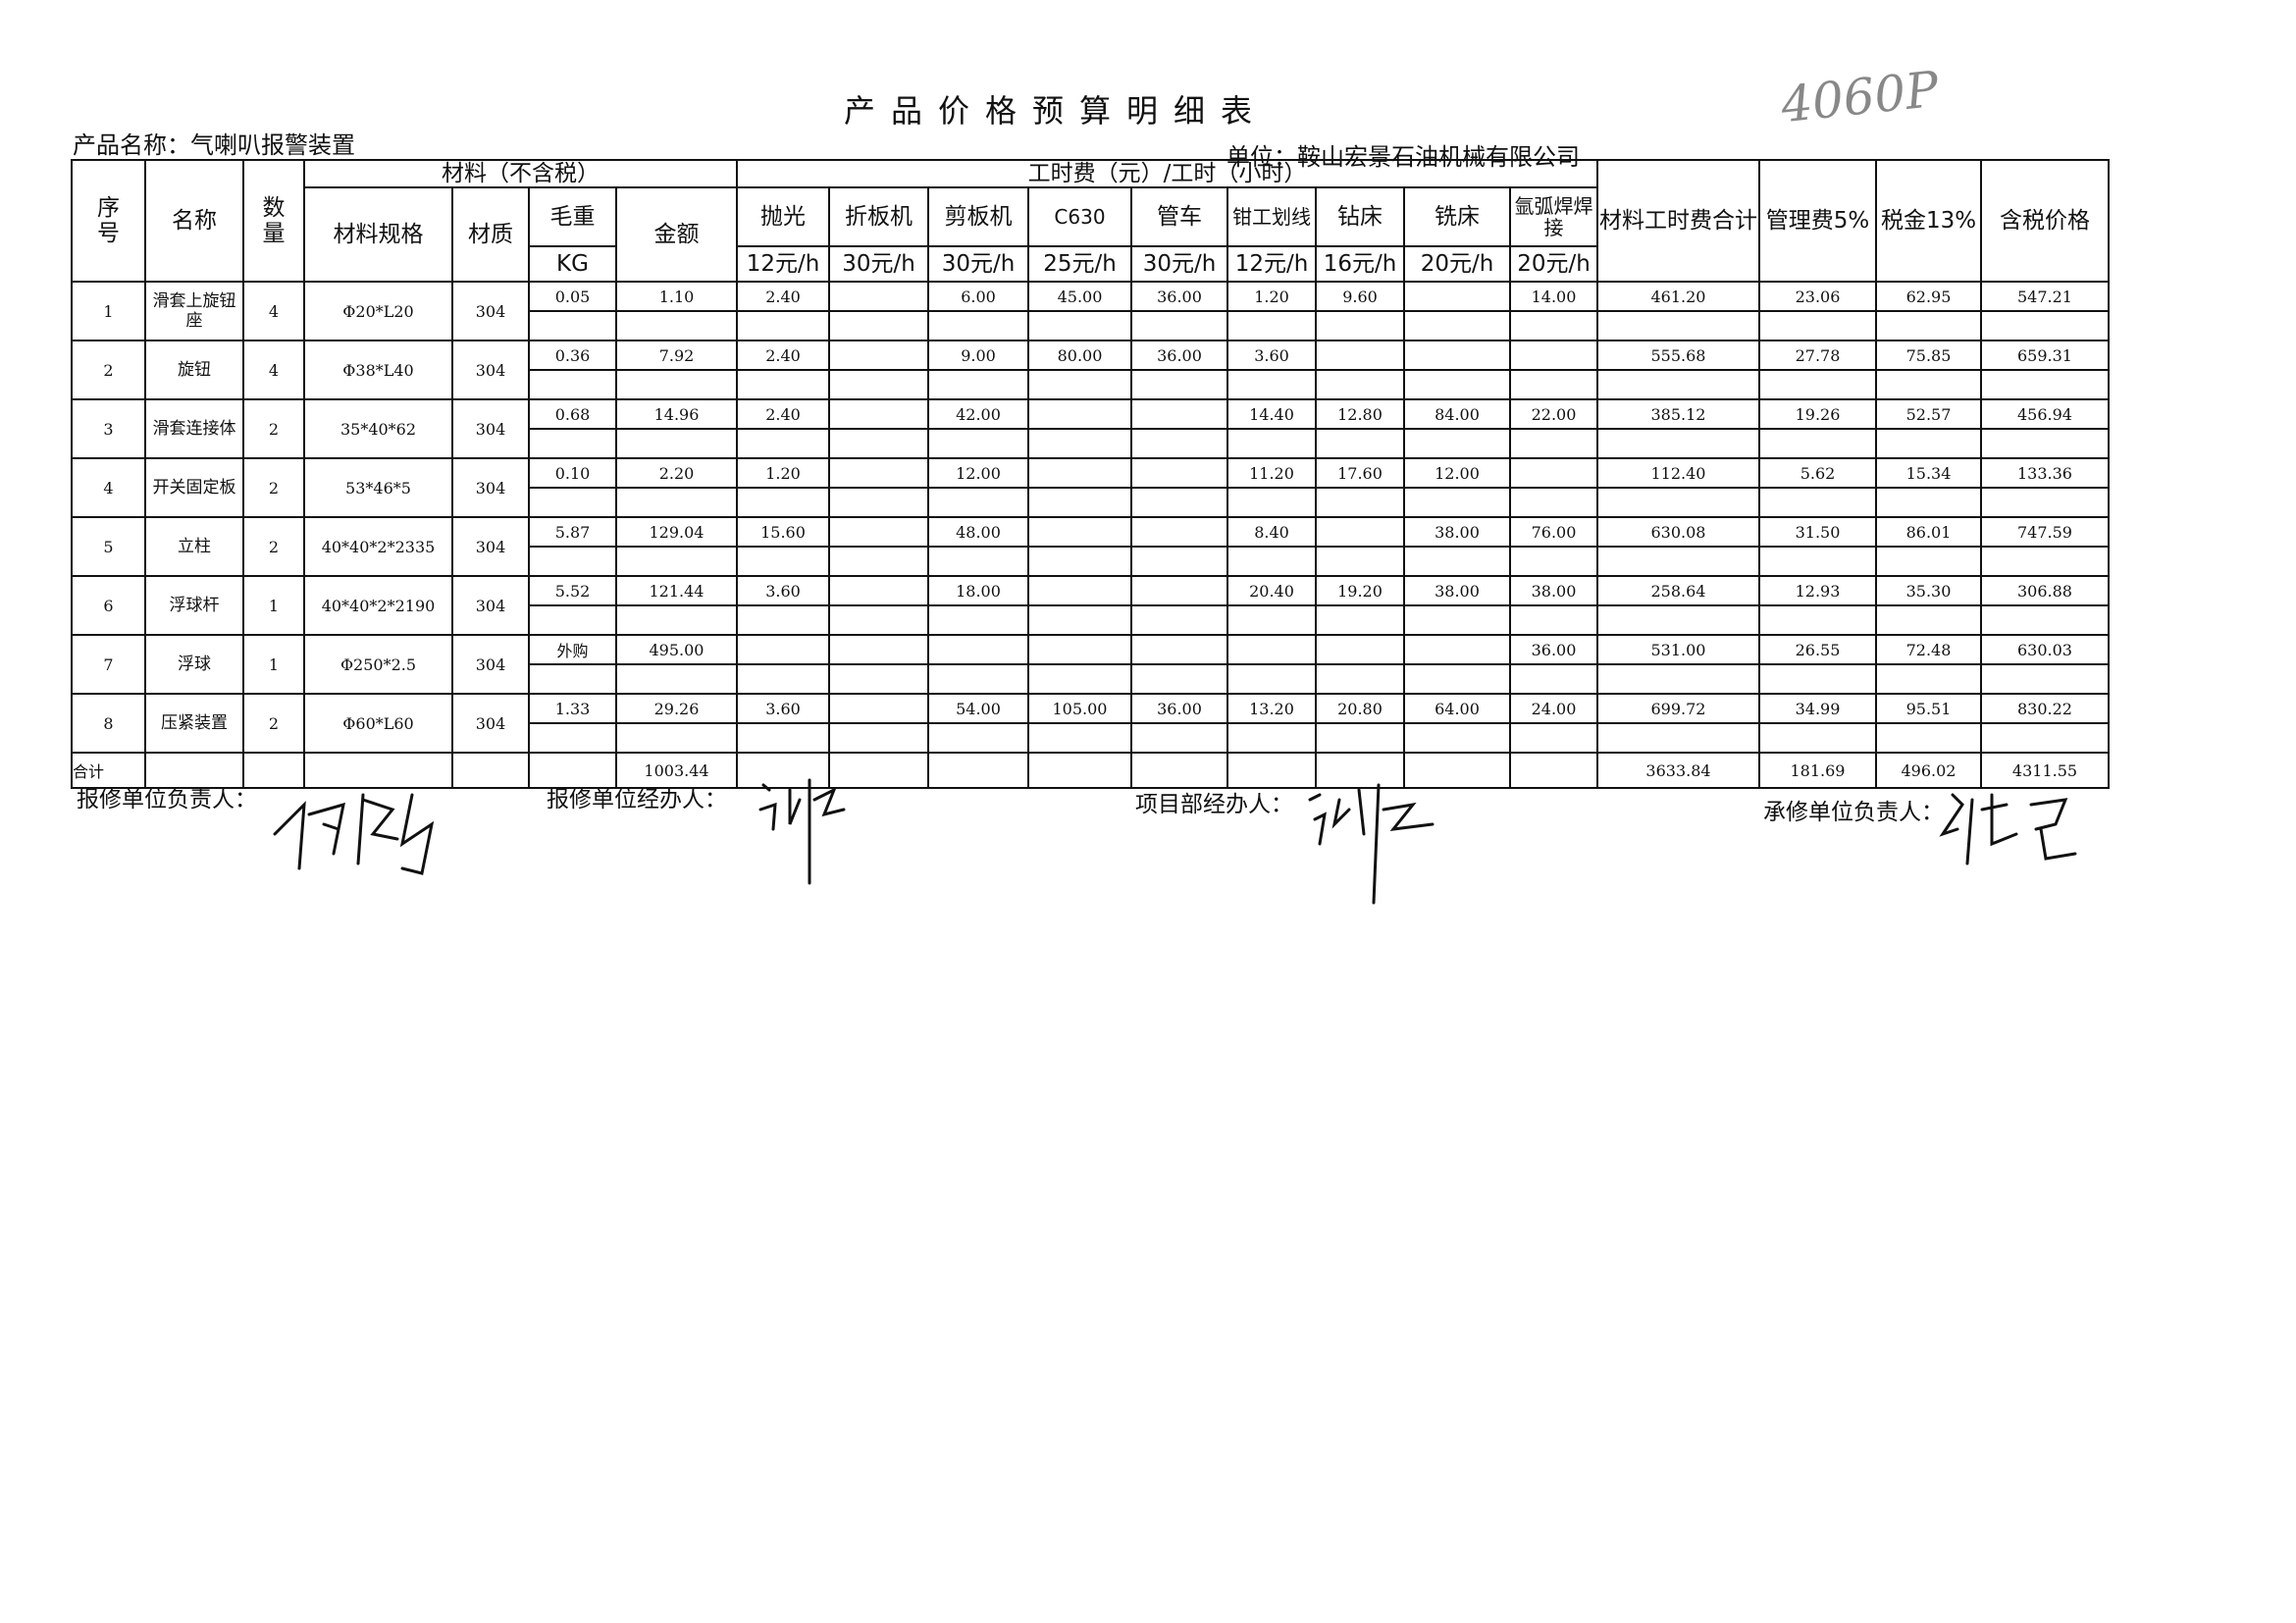 The height and width of the screenshot is (1623, 2296). I want to click on cell-labor-7: 64.00, so click(1457, 708).